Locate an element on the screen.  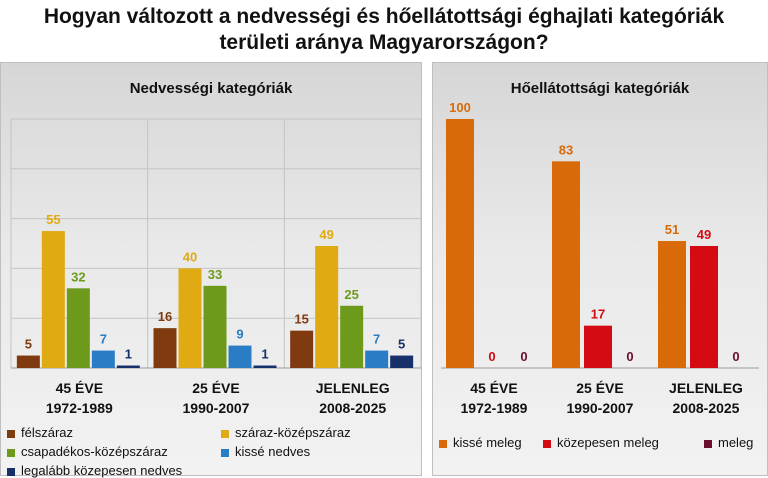
legend-item-meleg: meleg is located at coordinates (728, 442).